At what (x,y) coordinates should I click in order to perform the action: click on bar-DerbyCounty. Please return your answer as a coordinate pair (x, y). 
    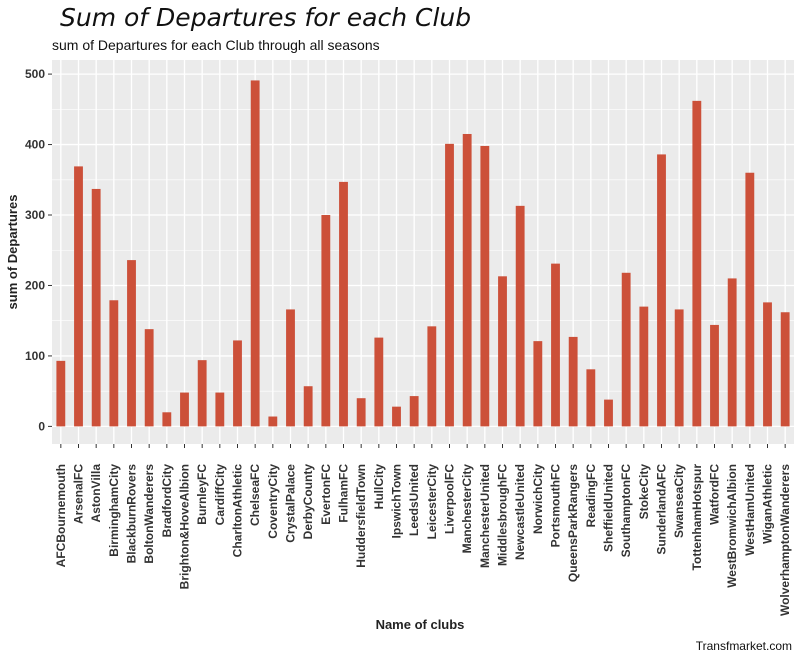
    Looking at the image, I should click on (308, 406).